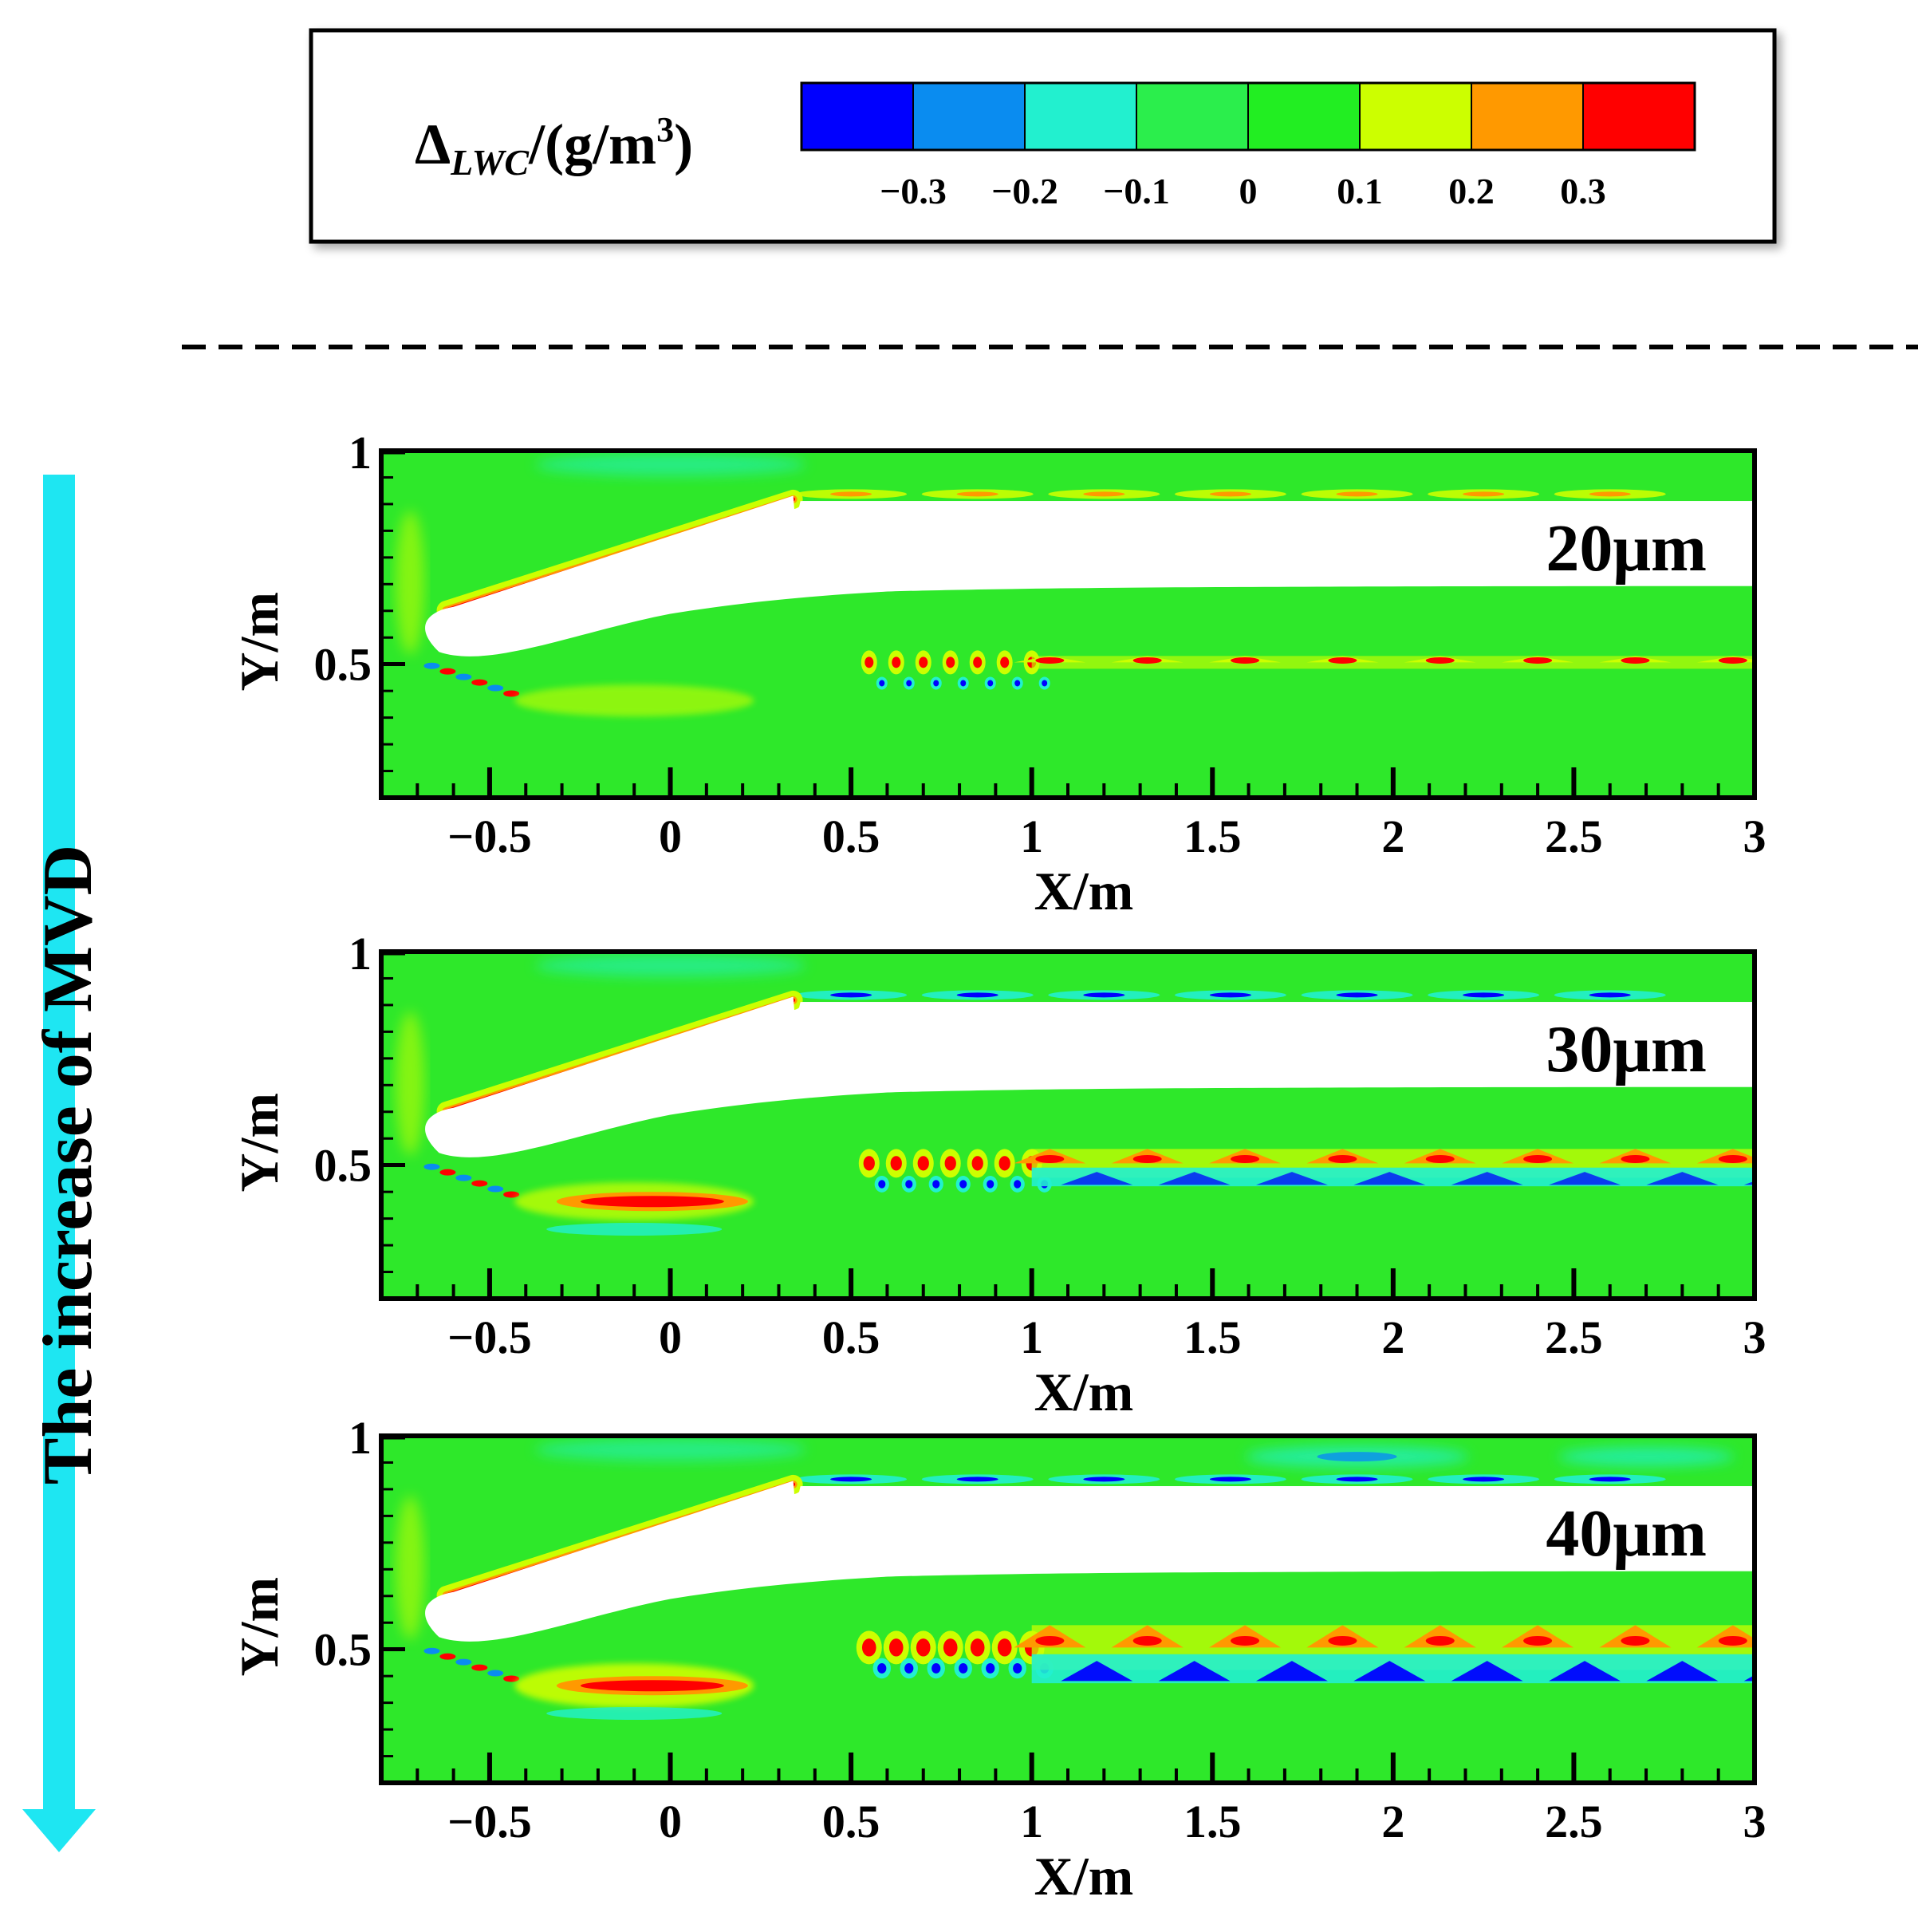 Image resolution: width=1926 pixels, height=1932 pixels. I want to click on colorbar-legend: ΔLWC/(g/m3) −0.3 −0.2 −0.1 0 0.1 0.2 0.3, so click(1043, 136).